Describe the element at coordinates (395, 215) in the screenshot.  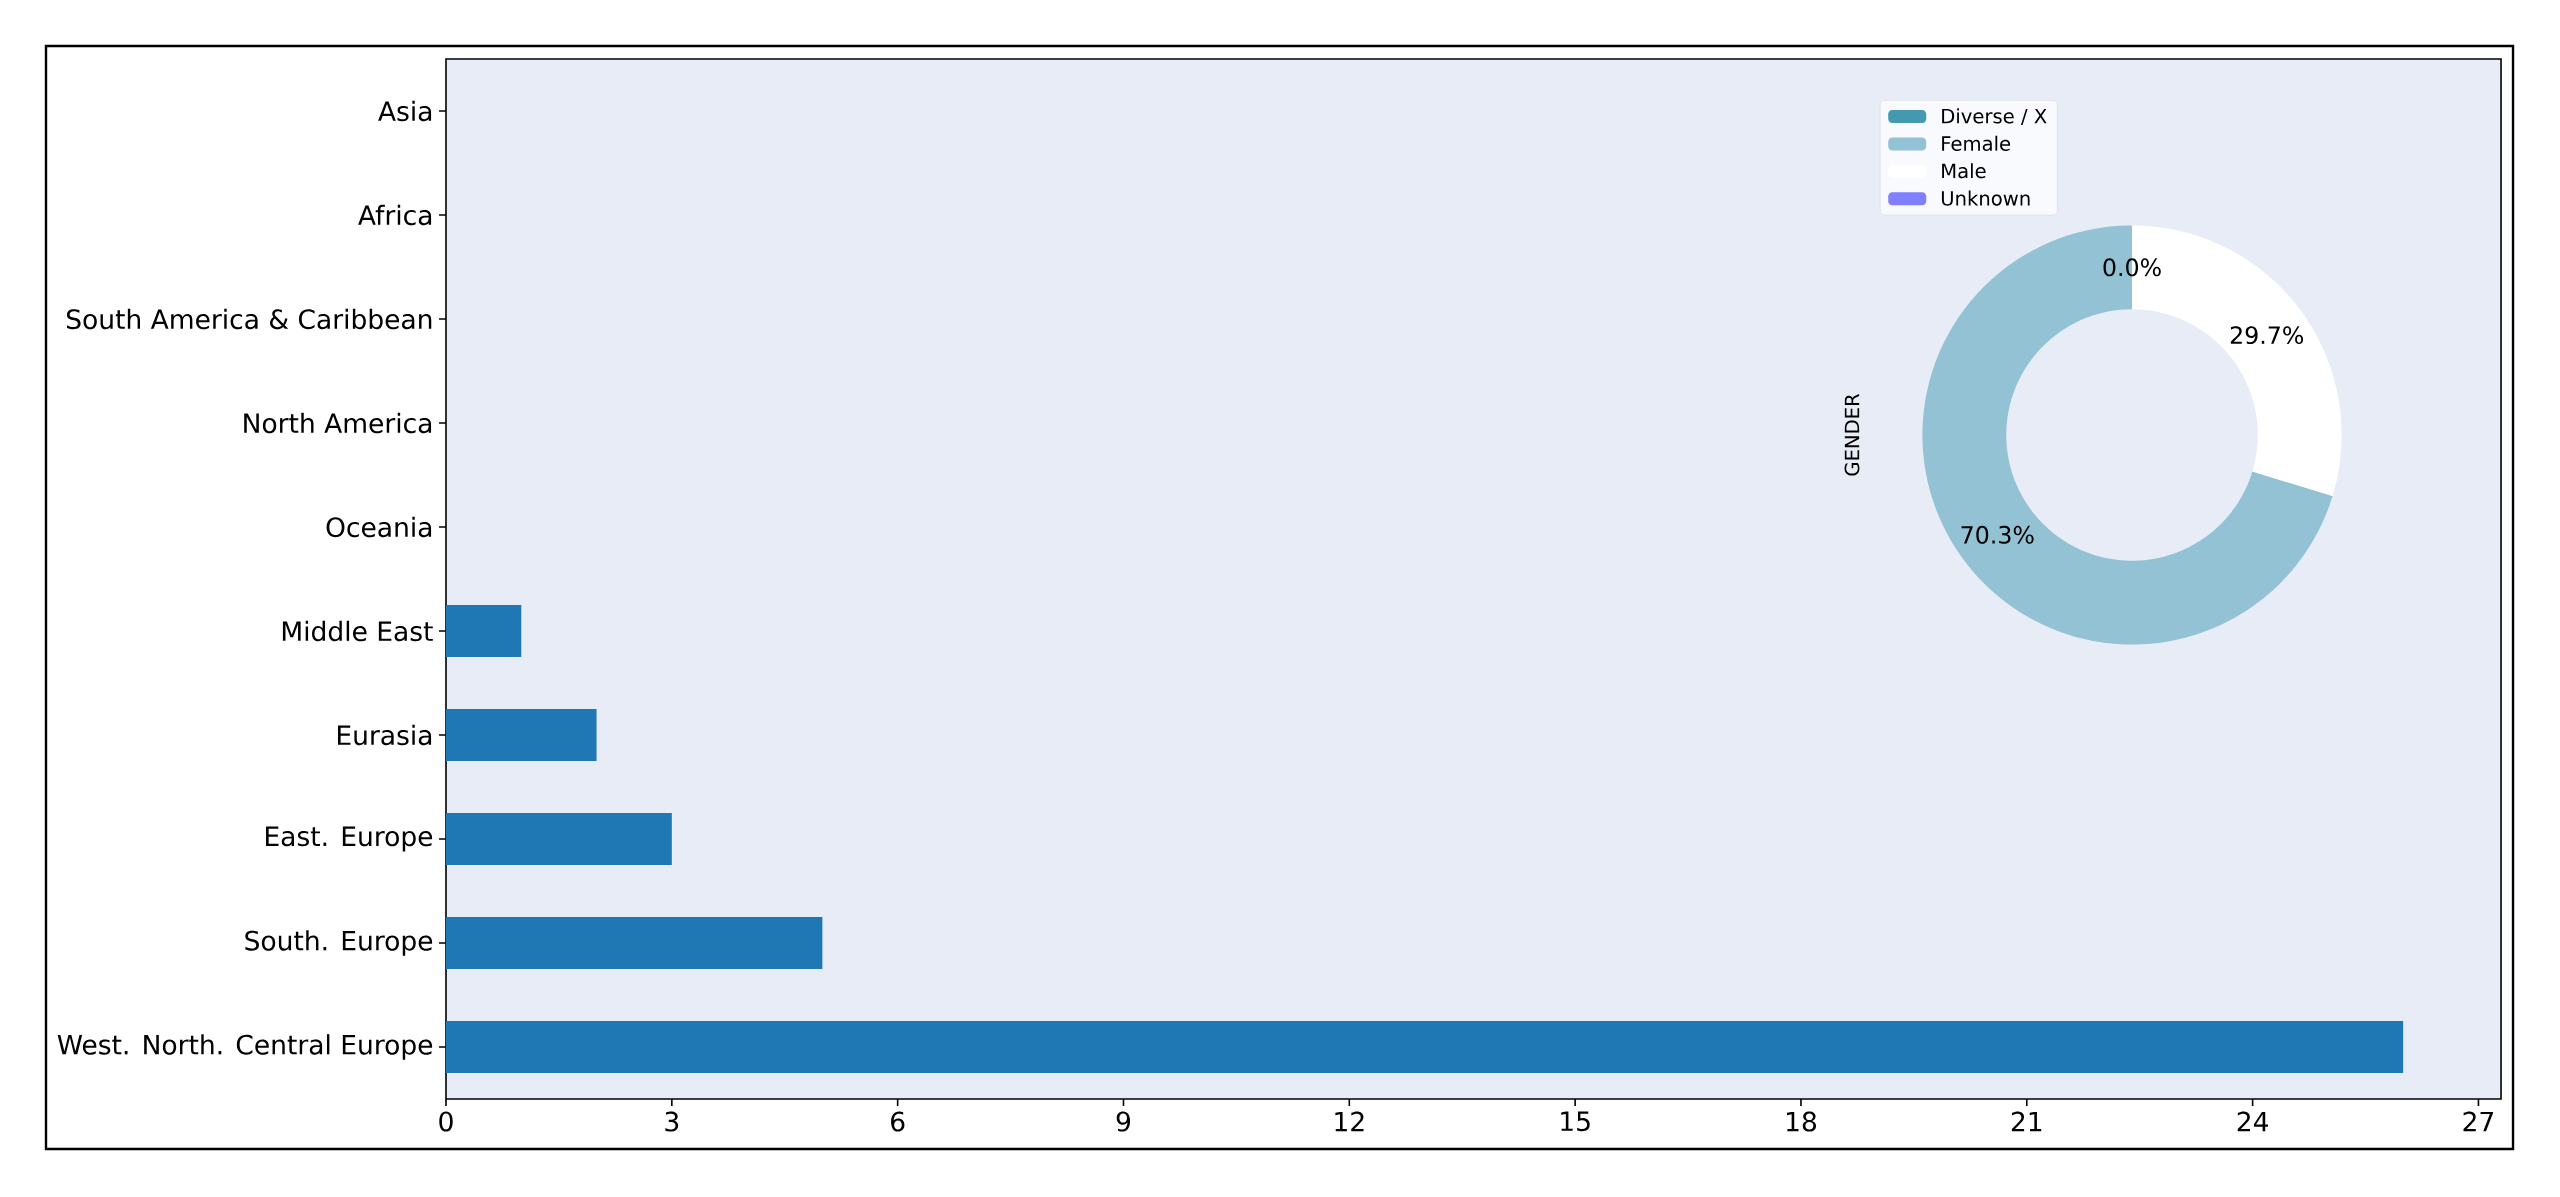
I see `y-tick-label: Africa` at that location.